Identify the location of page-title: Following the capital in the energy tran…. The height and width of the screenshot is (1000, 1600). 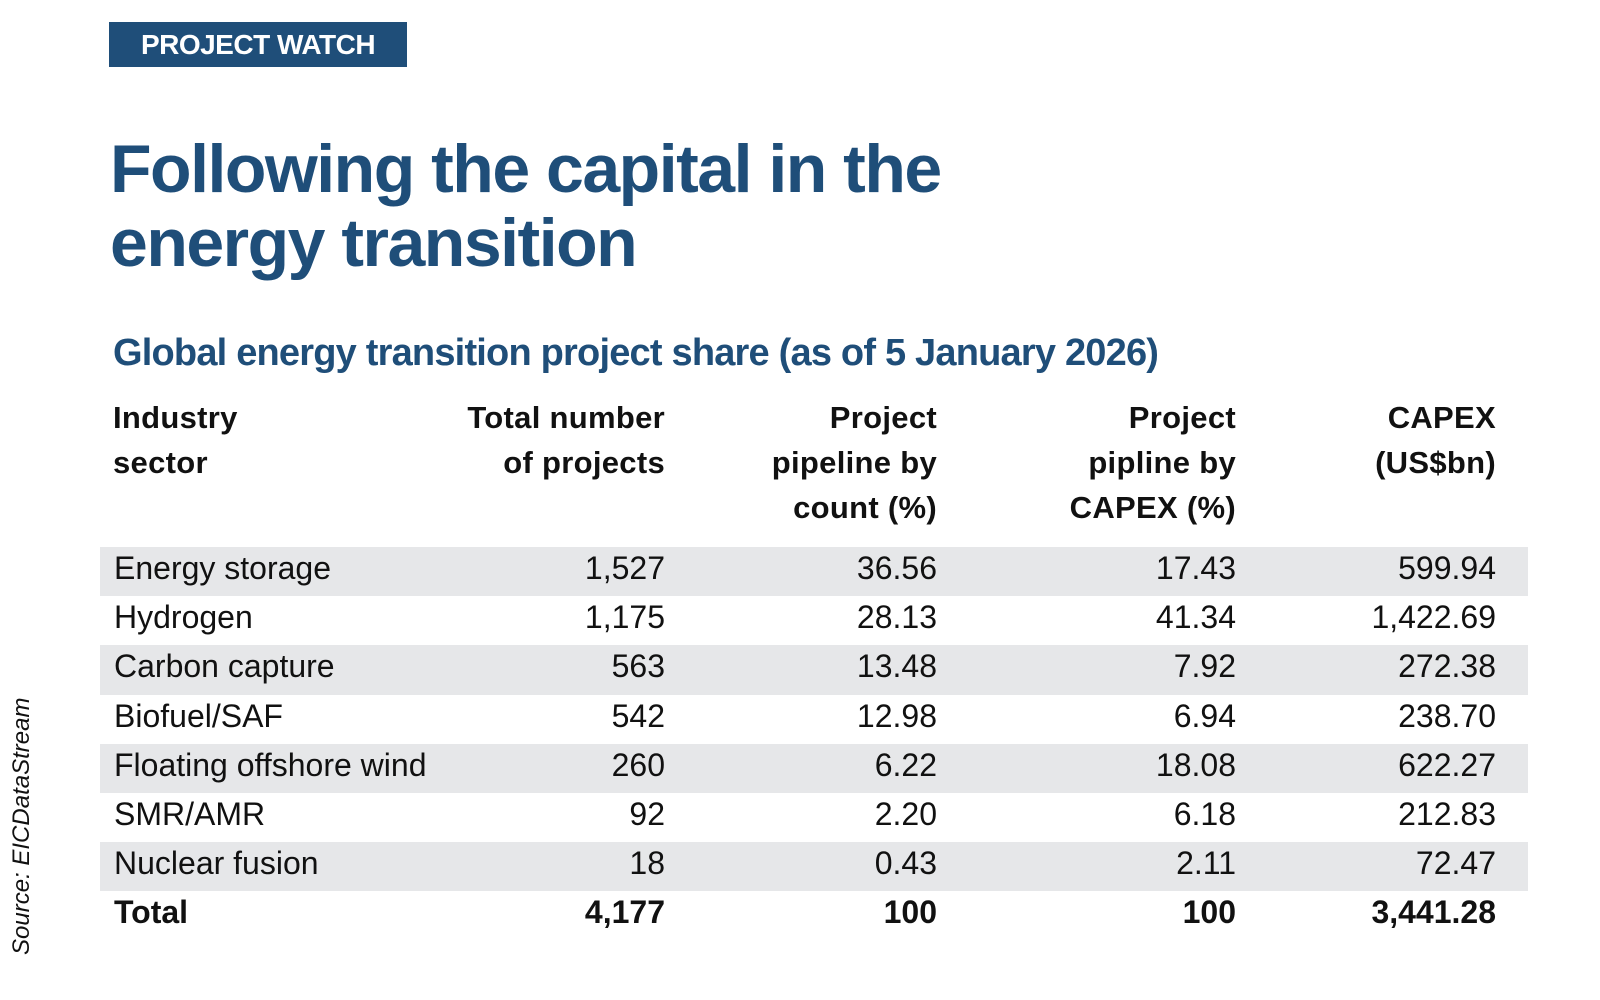
(610, 206).